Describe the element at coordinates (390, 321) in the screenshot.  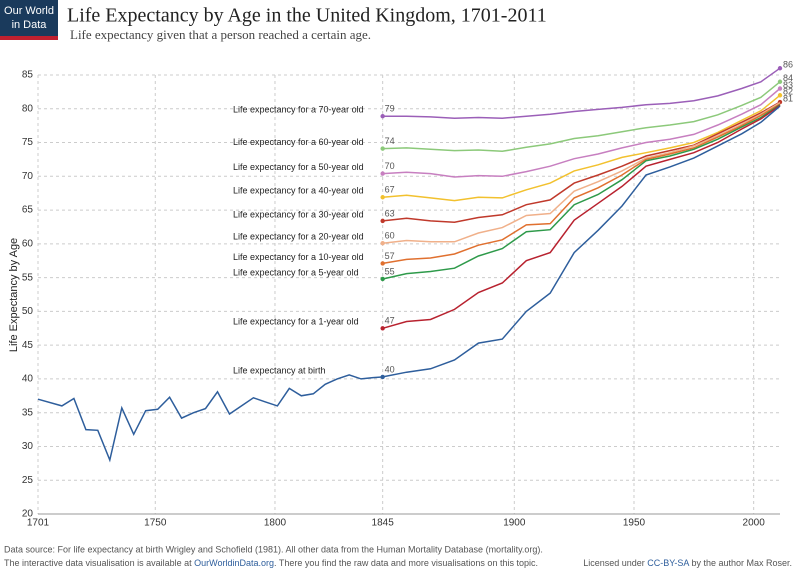
I see `value-label: 47` at that location.